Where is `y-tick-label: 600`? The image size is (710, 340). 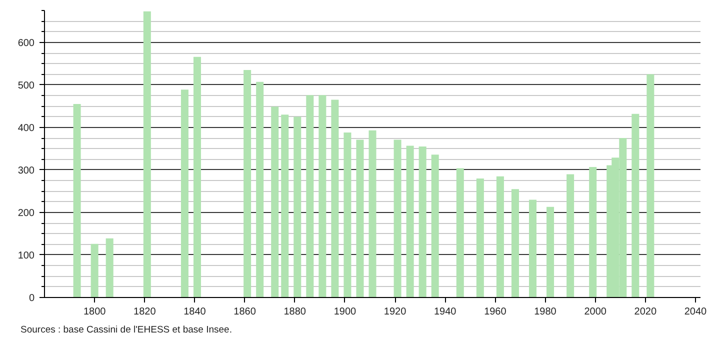
y-tick-label: 600 is located at coordinates (26, 43).